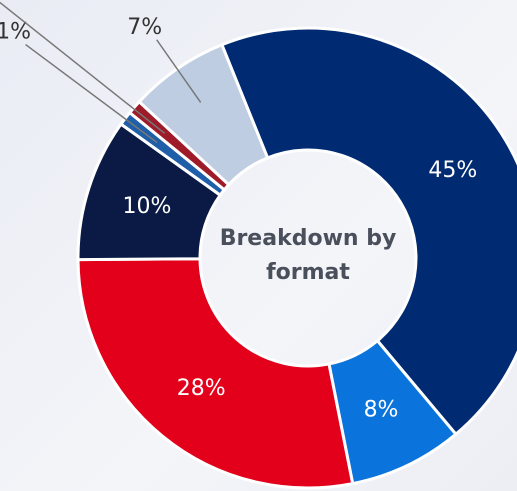 The width and height of the screenshot is (517, 491). I want to click on value-label: 8%, so click(381, 409).